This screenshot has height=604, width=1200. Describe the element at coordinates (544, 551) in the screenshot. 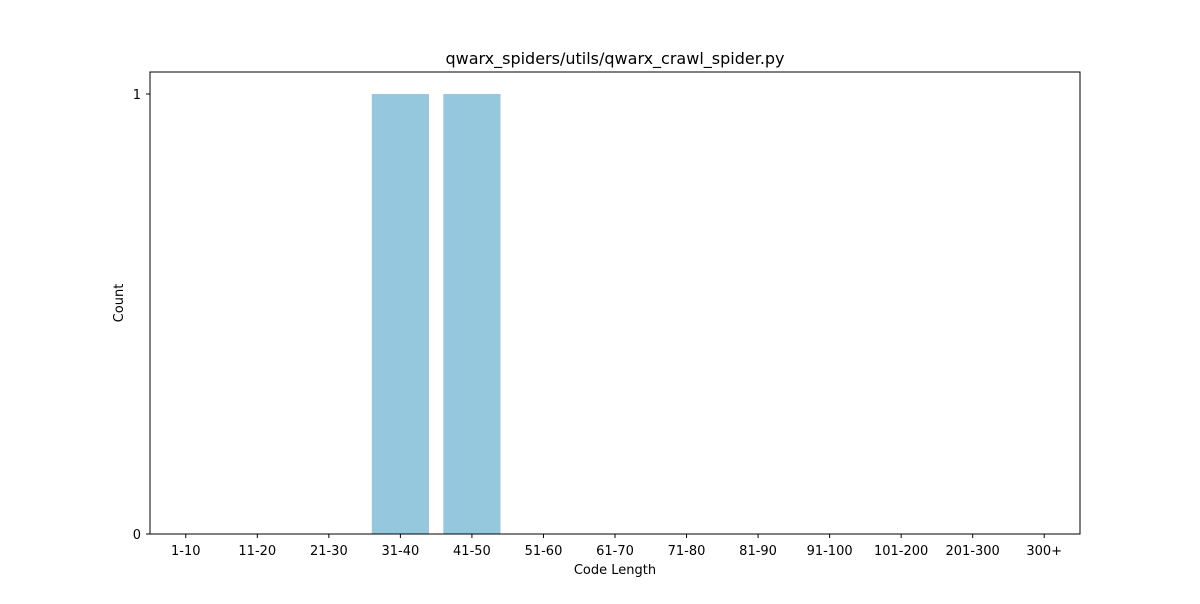

I see `x-tick-label: 51-60` at that location.